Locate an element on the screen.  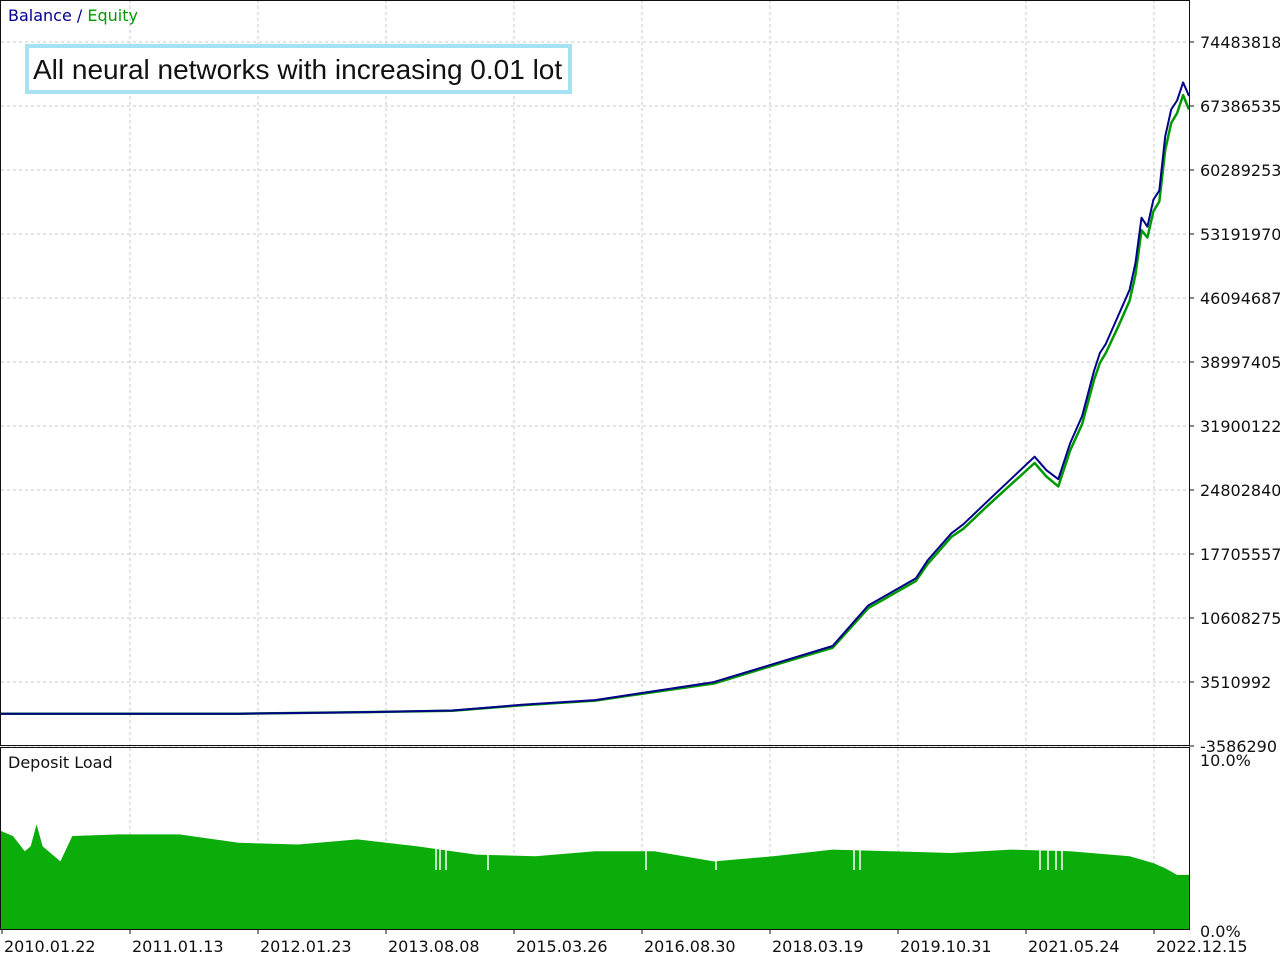
x-tick-label: 2022.12.15 is located at coordinates (1202, 946).